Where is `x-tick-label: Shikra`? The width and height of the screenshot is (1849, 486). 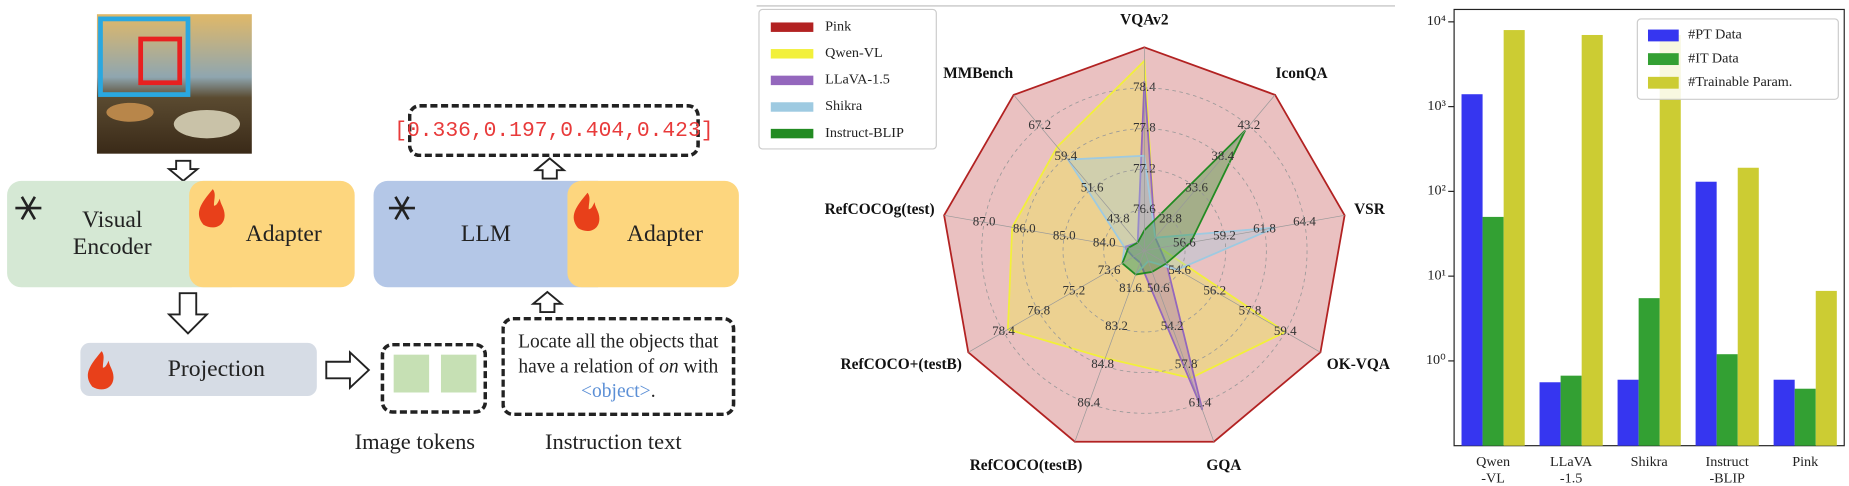
x-tick-label: Shikra is located at coordinates (1649, 461).